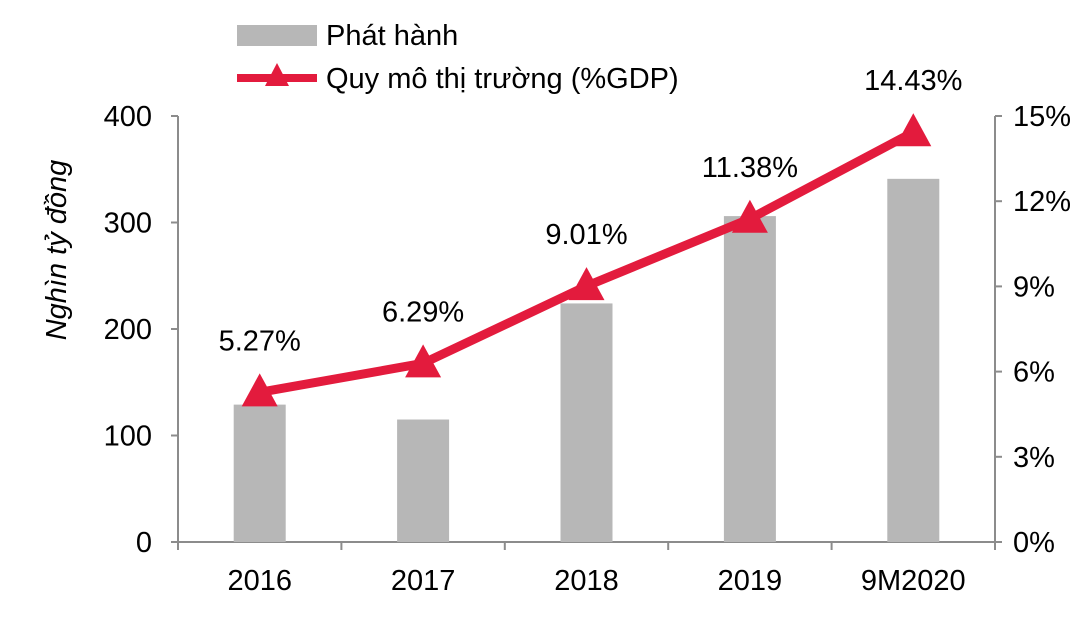  I want to click on data-label-2019: 11.38%, so click(750, 168).